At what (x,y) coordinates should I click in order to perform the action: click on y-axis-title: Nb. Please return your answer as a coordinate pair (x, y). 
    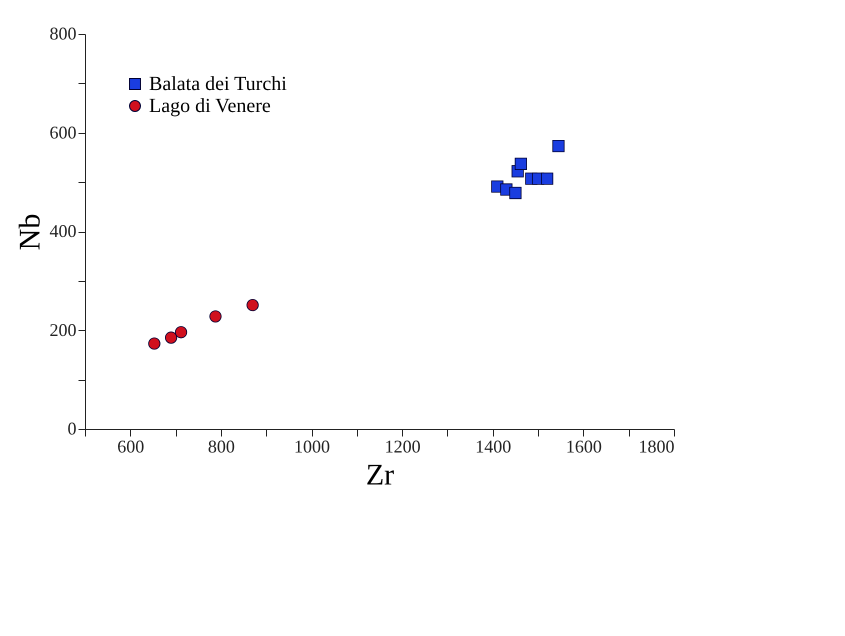
    Looking at the image, I should click on (30, 232).